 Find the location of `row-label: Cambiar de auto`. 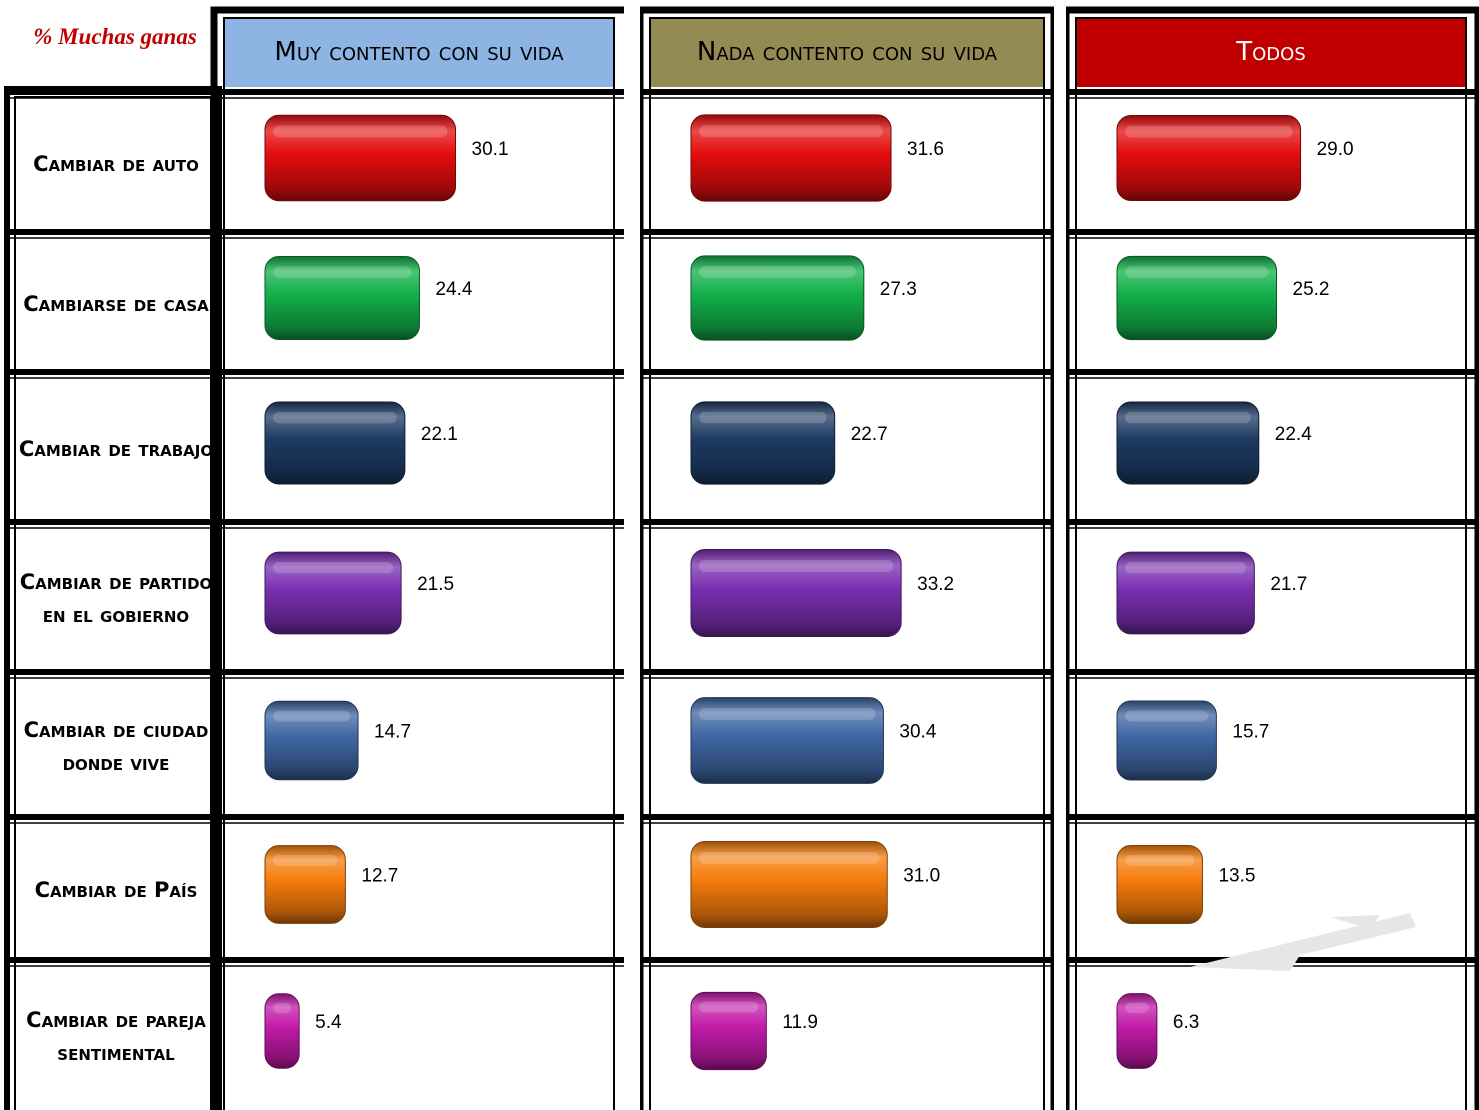

row-label: Cambiar de auto is located at coordinates (116, 163).